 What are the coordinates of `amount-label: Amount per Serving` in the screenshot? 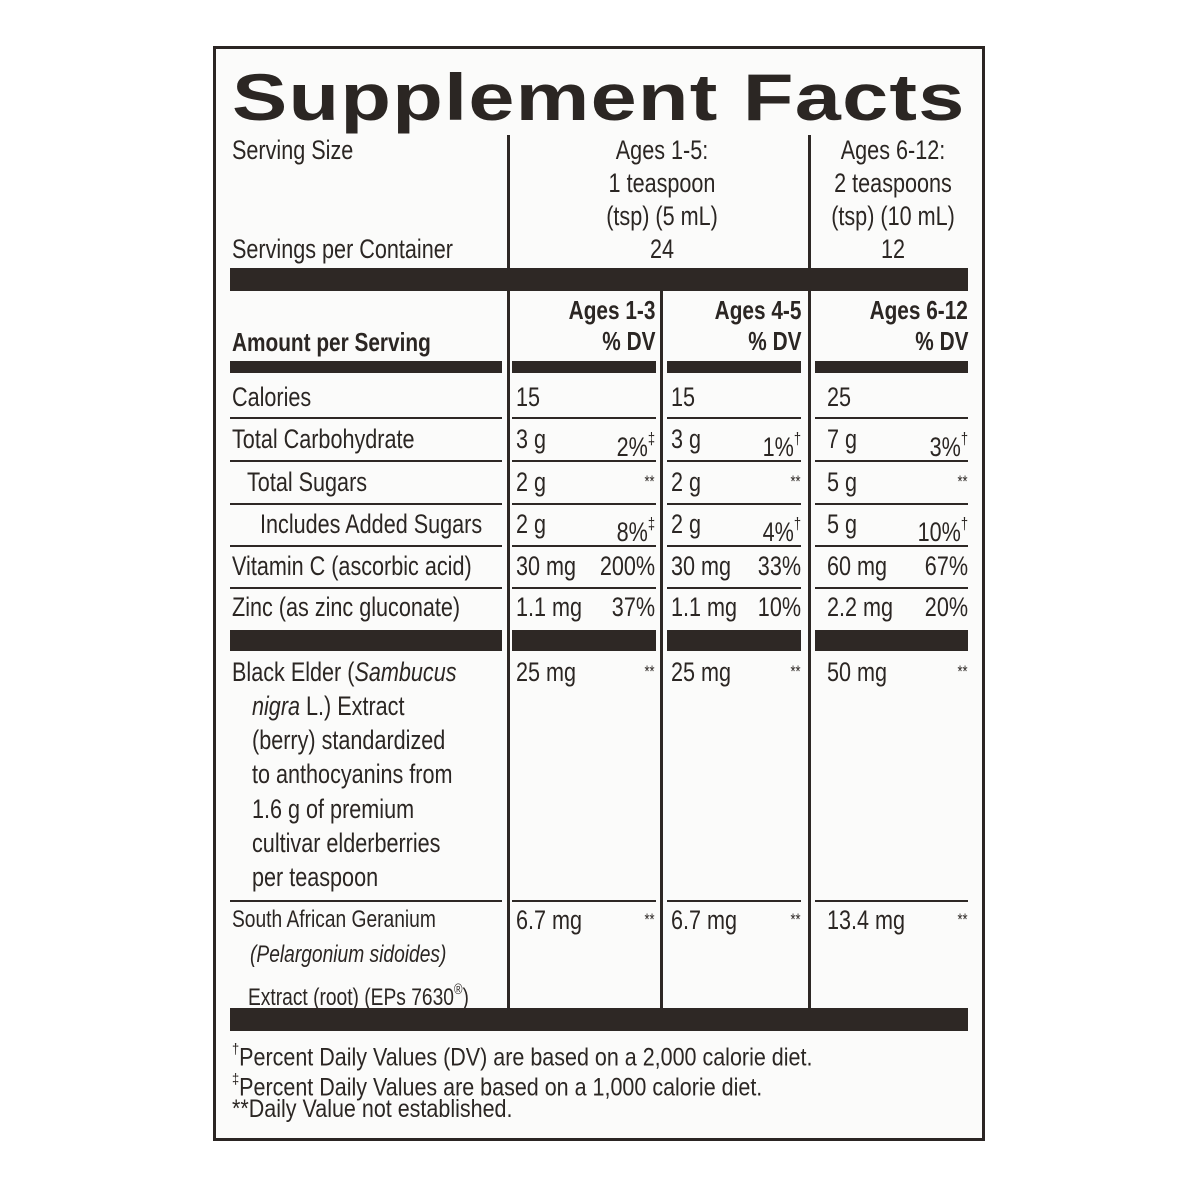 It's located at (331, 342).